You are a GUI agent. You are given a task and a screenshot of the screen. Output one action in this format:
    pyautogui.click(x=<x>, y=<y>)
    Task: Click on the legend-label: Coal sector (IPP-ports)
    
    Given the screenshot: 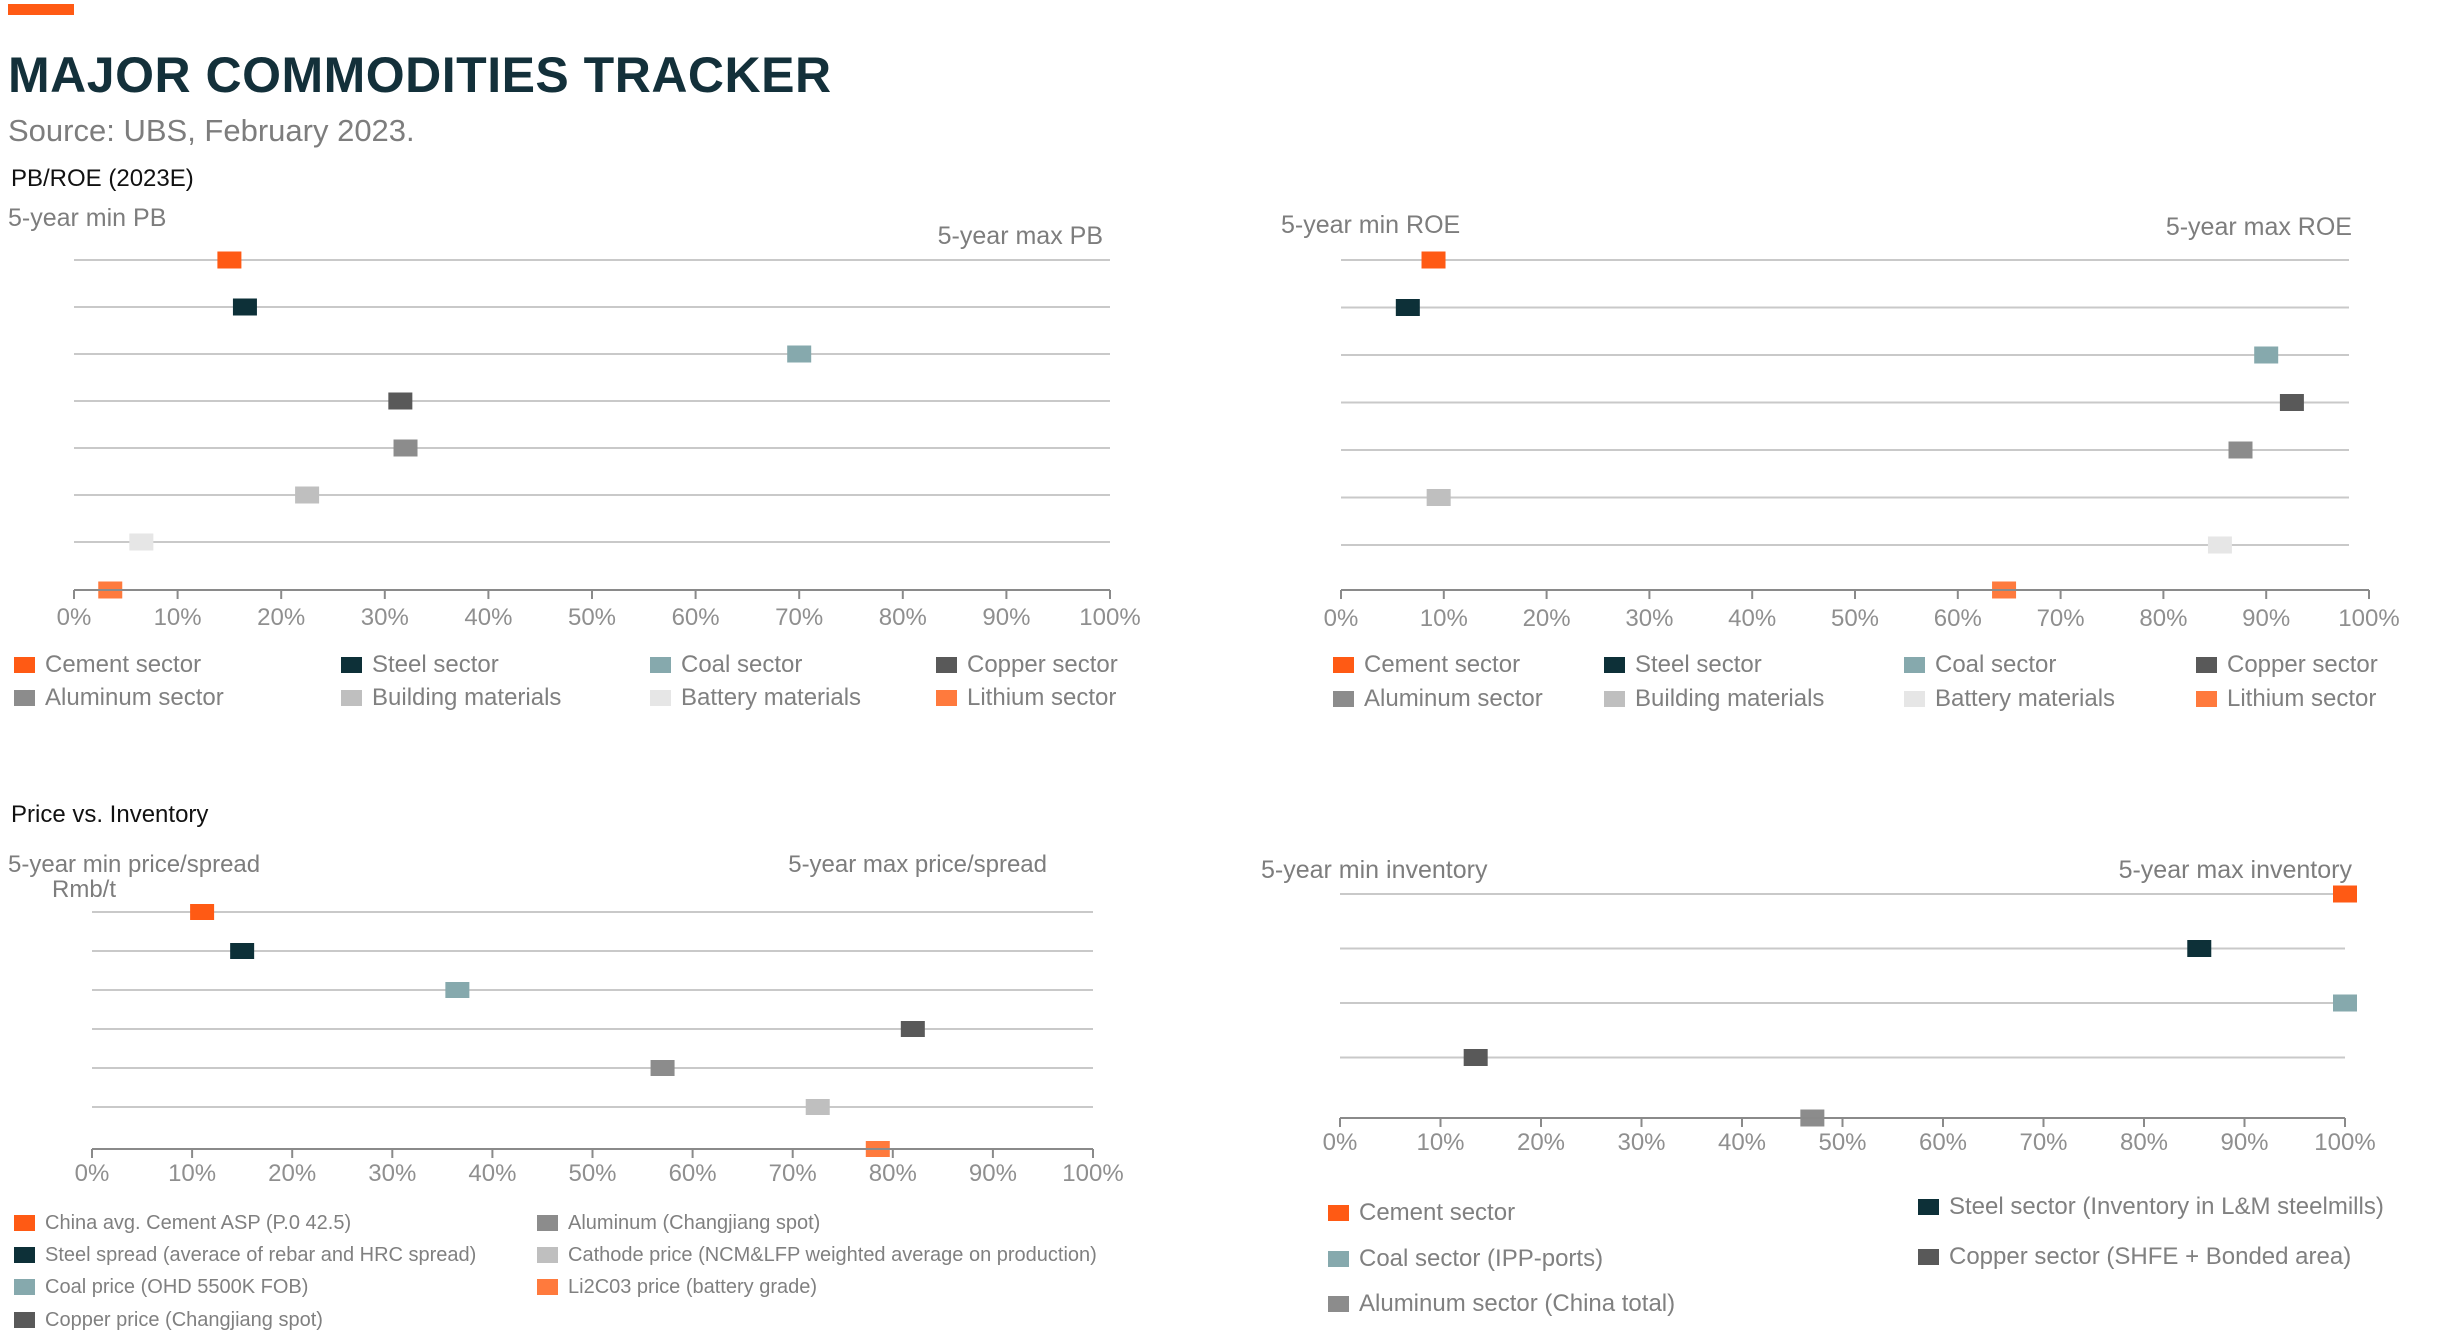 What is the action you would take?
    pyautogui.click(x=1481, y=1258)
    